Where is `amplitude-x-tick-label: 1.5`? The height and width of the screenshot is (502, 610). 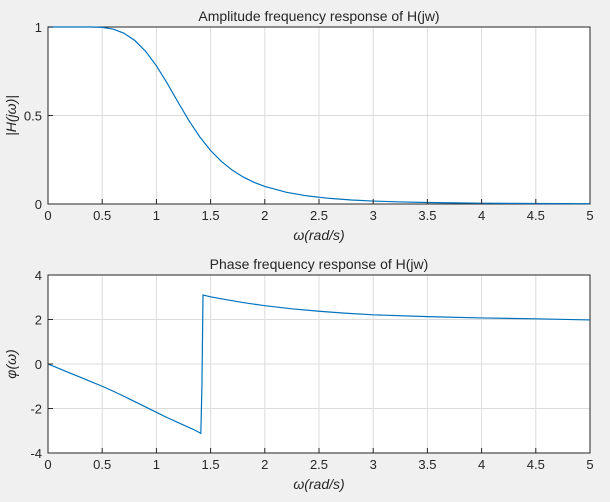
amplitude-x-tick-label: 1.5 is located at coordinates (211, 215).